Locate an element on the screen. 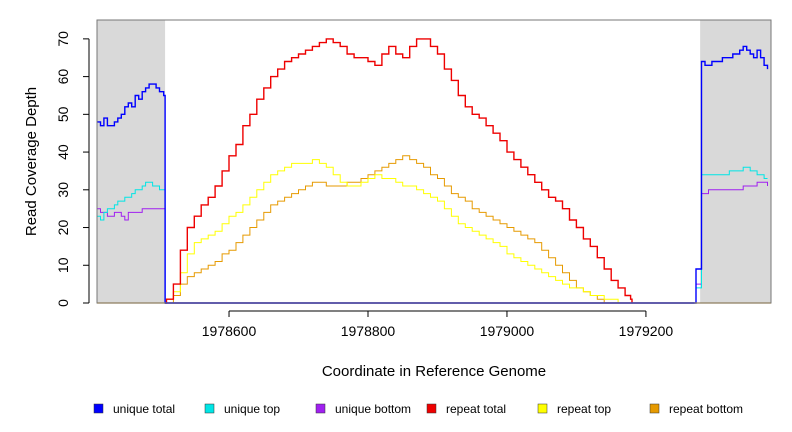 This screenshot has height=432, width=792. y-axis-title: Read Coverage Depth is located at coordinates (31, 161).